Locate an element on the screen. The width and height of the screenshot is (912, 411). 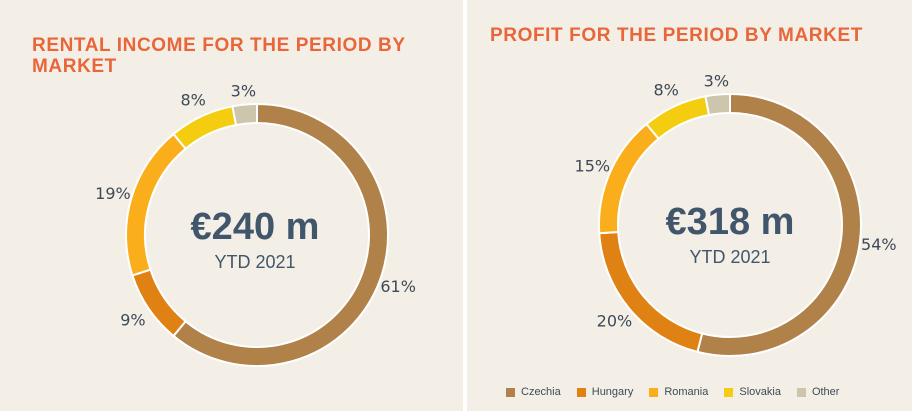
legend-item-hungary: Hungary is located at coordinates (605, 392).